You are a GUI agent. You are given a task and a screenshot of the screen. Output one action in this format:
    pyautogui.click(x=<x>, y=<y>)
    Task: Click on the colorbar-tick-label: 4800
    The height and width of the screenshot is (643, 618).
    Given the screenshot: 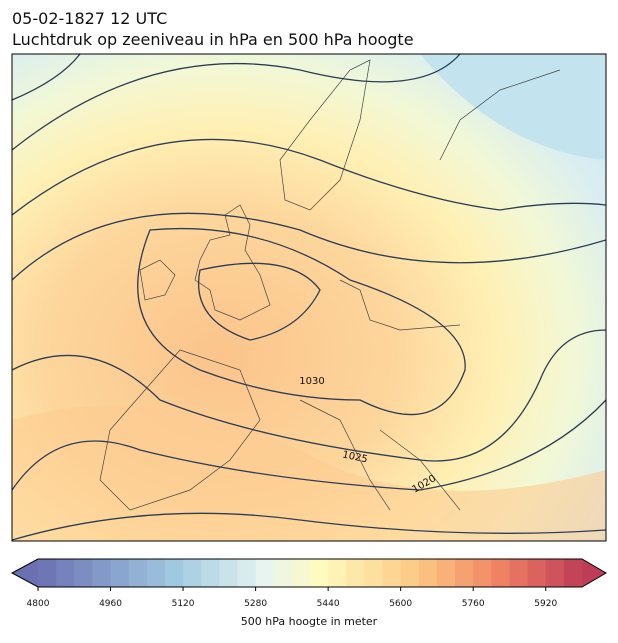 What is the action you would take?
    pyautogui.click(x=38, y=604)
    